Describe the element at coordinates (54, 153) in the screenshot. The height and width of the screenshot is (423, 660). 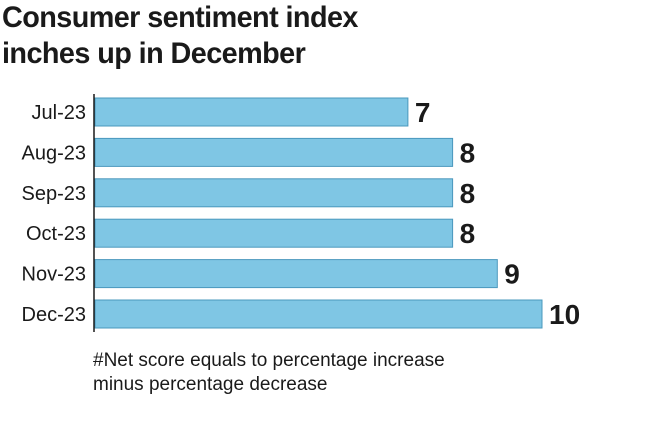
I see `category-label: Aug-23` at that location.